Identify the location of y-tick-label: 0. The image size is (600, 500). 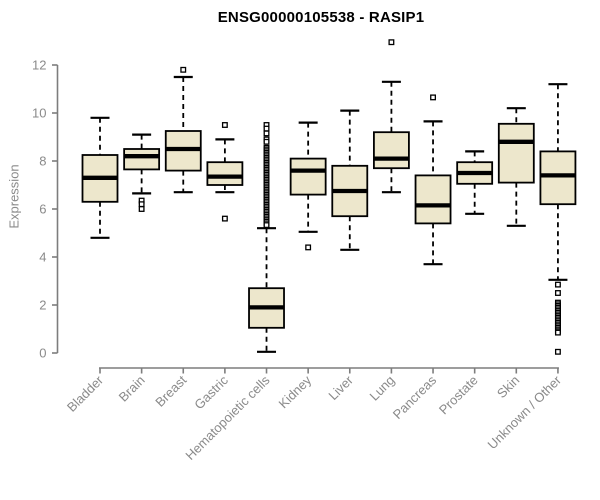
(42, 353).